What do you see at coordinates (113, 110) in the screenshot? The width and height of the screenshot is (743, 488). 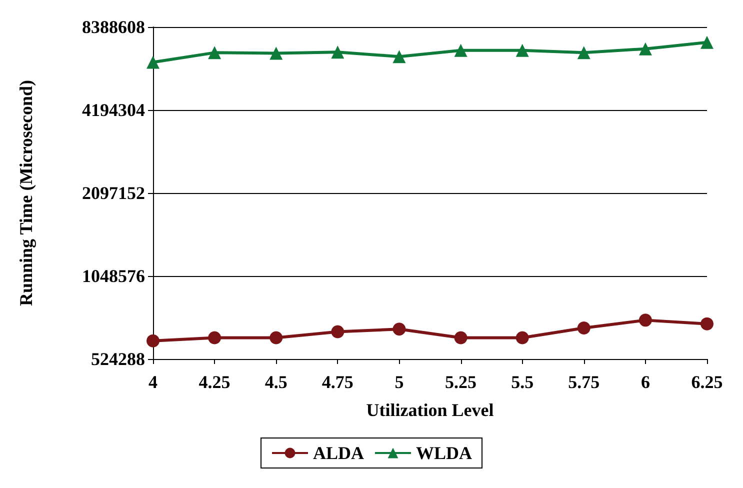 I see `y-tick-label: 4194304` at bounding box center [113, 110].